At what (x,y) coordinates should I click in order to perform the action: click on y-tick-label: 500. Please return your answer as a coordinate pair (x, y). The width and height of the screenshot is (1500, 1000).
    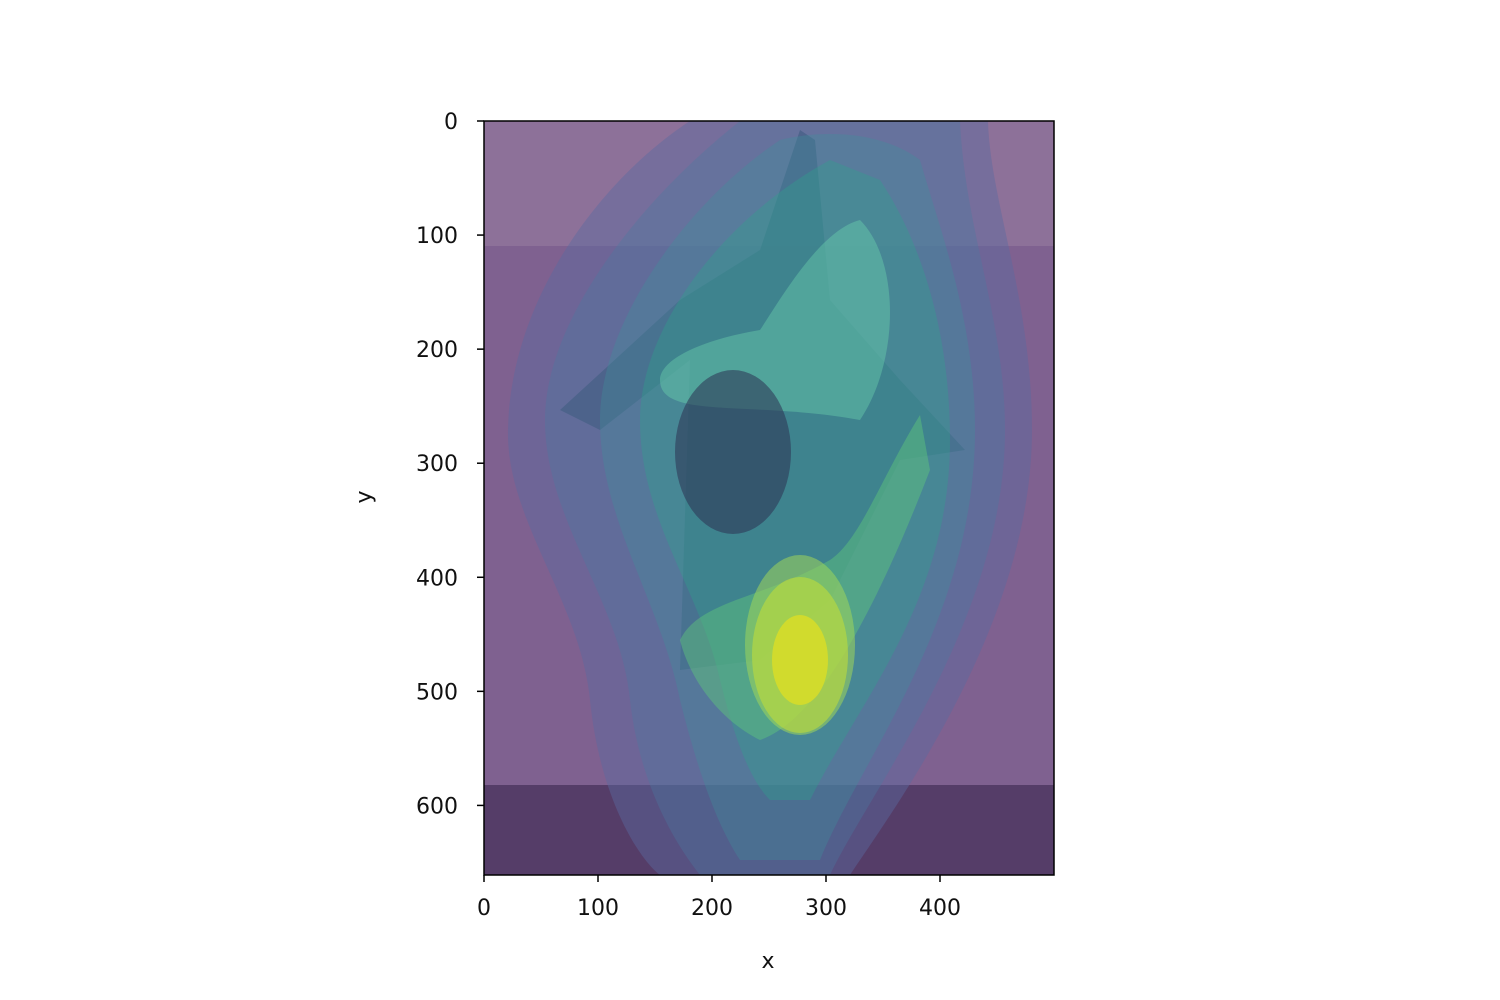
    Looking at the image, I should click on (437, 692).